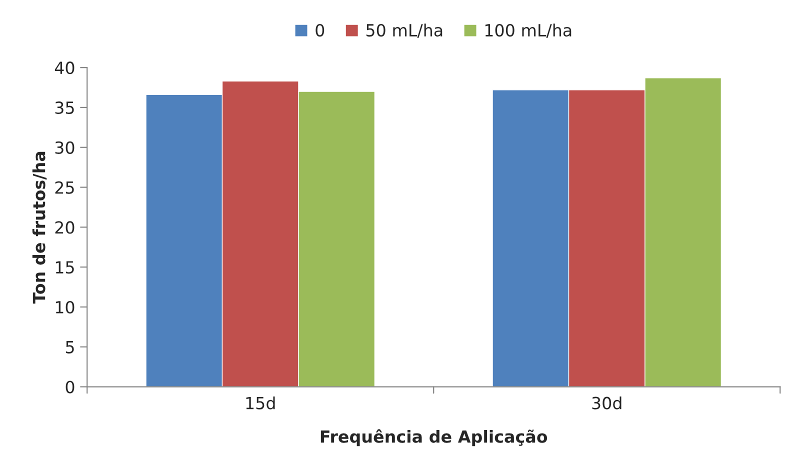 This screenshot has height=466, width=792. What do you see at coordinates (260, 403) in the screenshot?
I see `x-tick-label: 15d` at bounding box center [260, 403].